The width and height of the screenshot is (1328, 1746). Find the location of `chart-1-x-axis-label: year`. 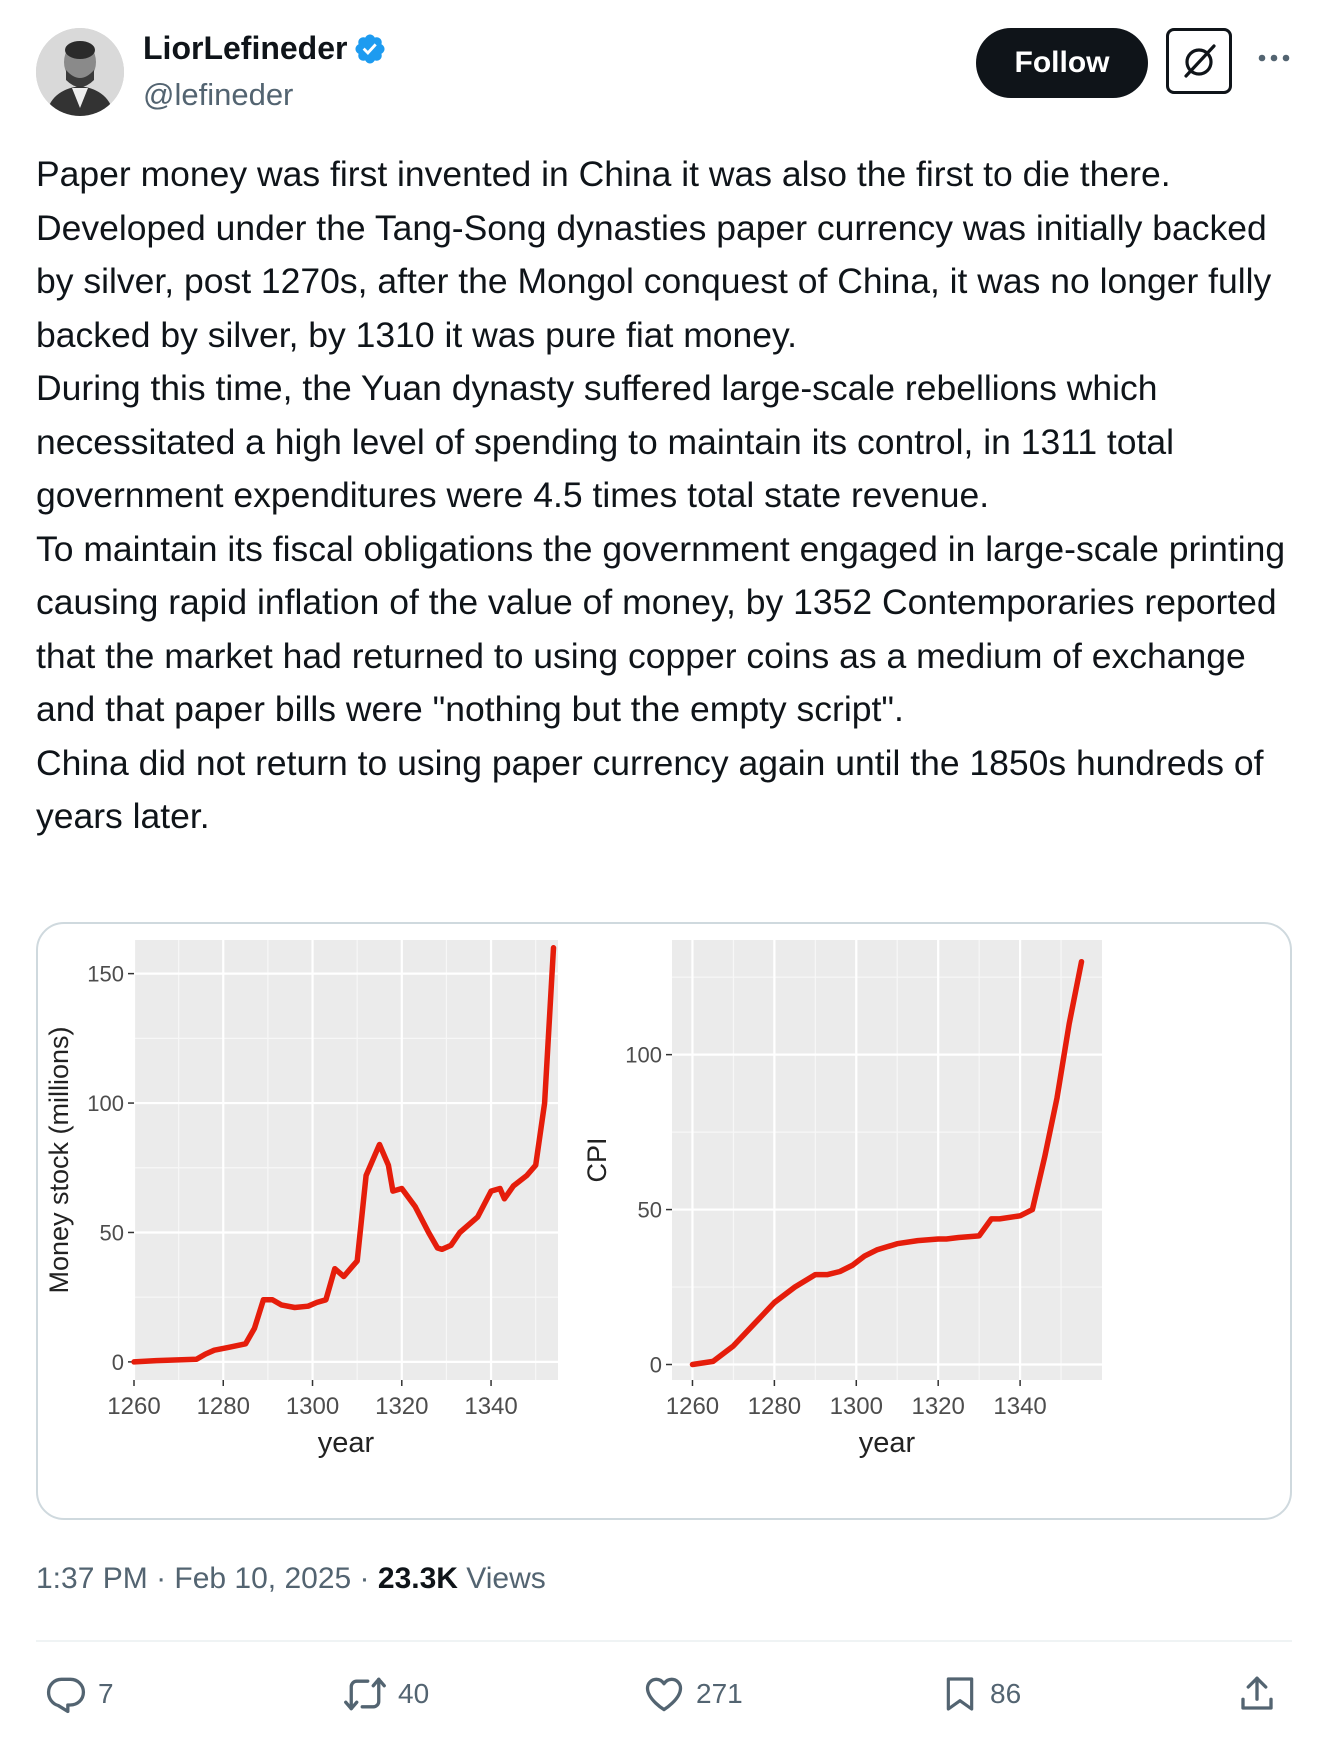

chart-1-x-axis-label: year is located at coordinates (346, 1443).